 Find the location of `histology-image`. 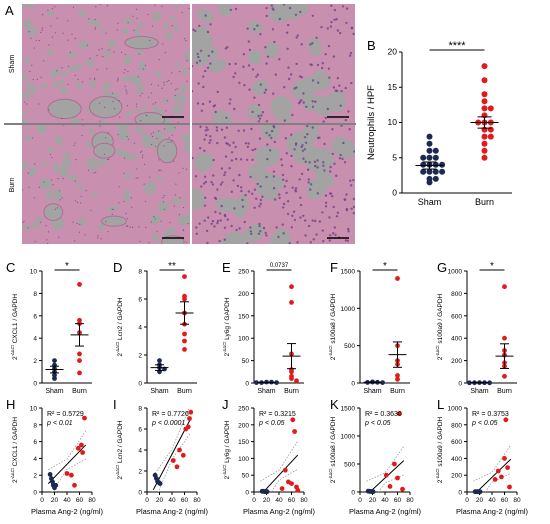

histology-image is located at coordinates (273, 184).